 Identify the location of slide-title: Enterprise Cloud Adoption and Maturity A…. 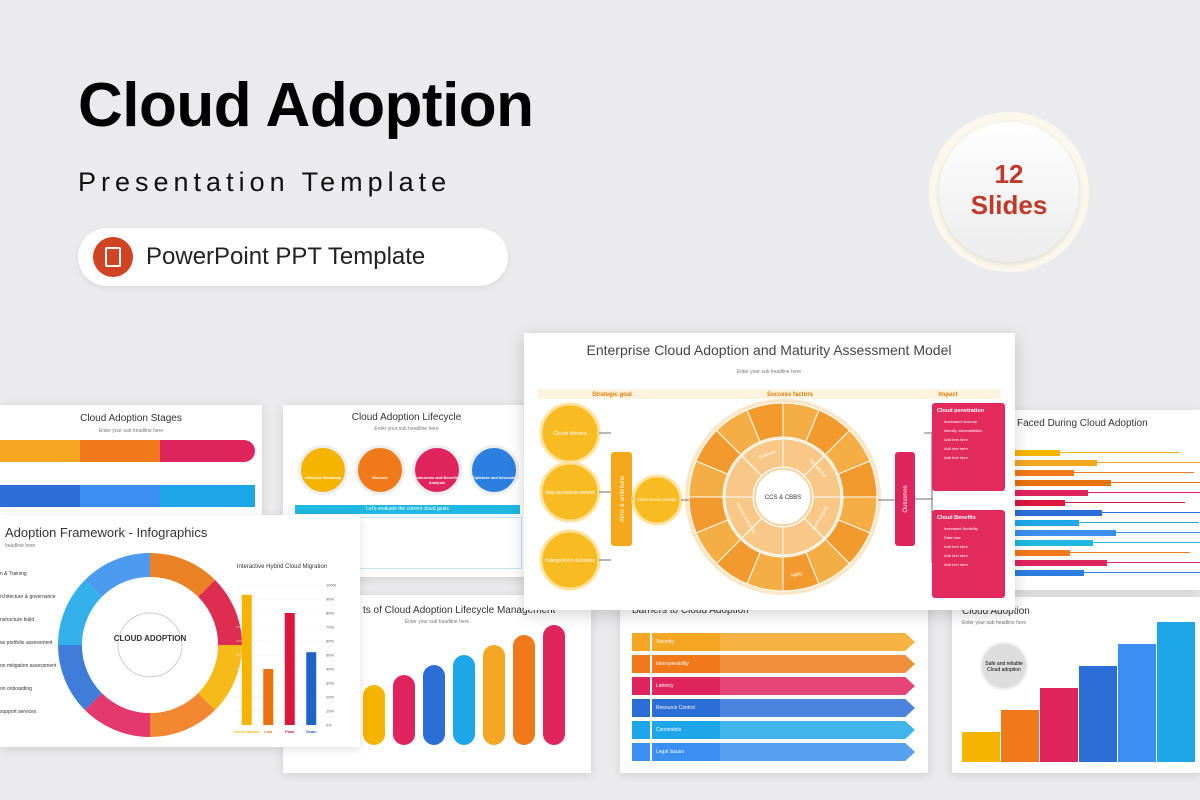
(769, 350).